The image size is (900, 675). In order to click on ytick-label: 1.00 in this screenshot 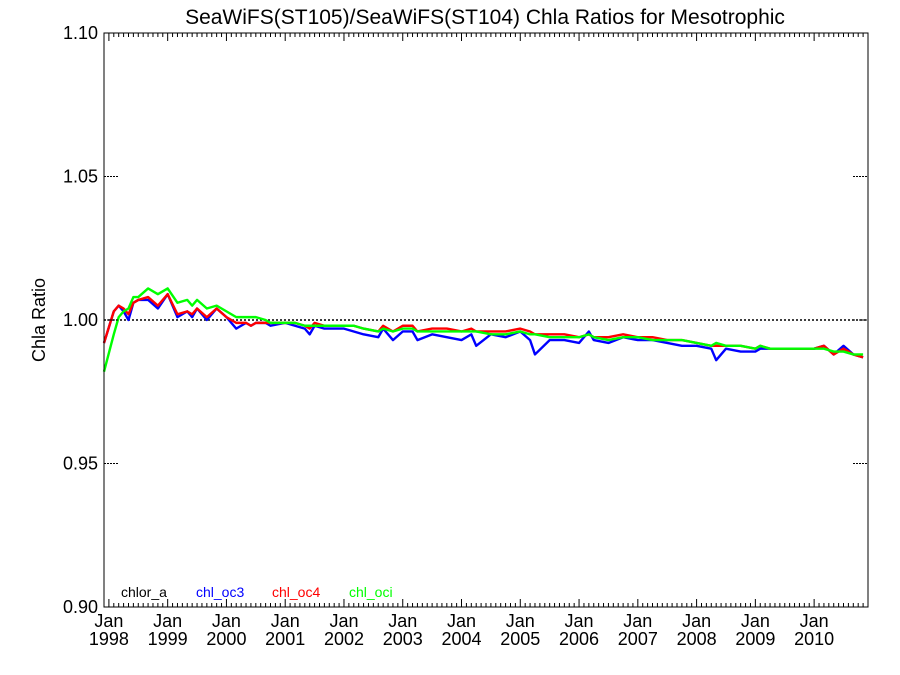, I will do `click(80, 320)`.